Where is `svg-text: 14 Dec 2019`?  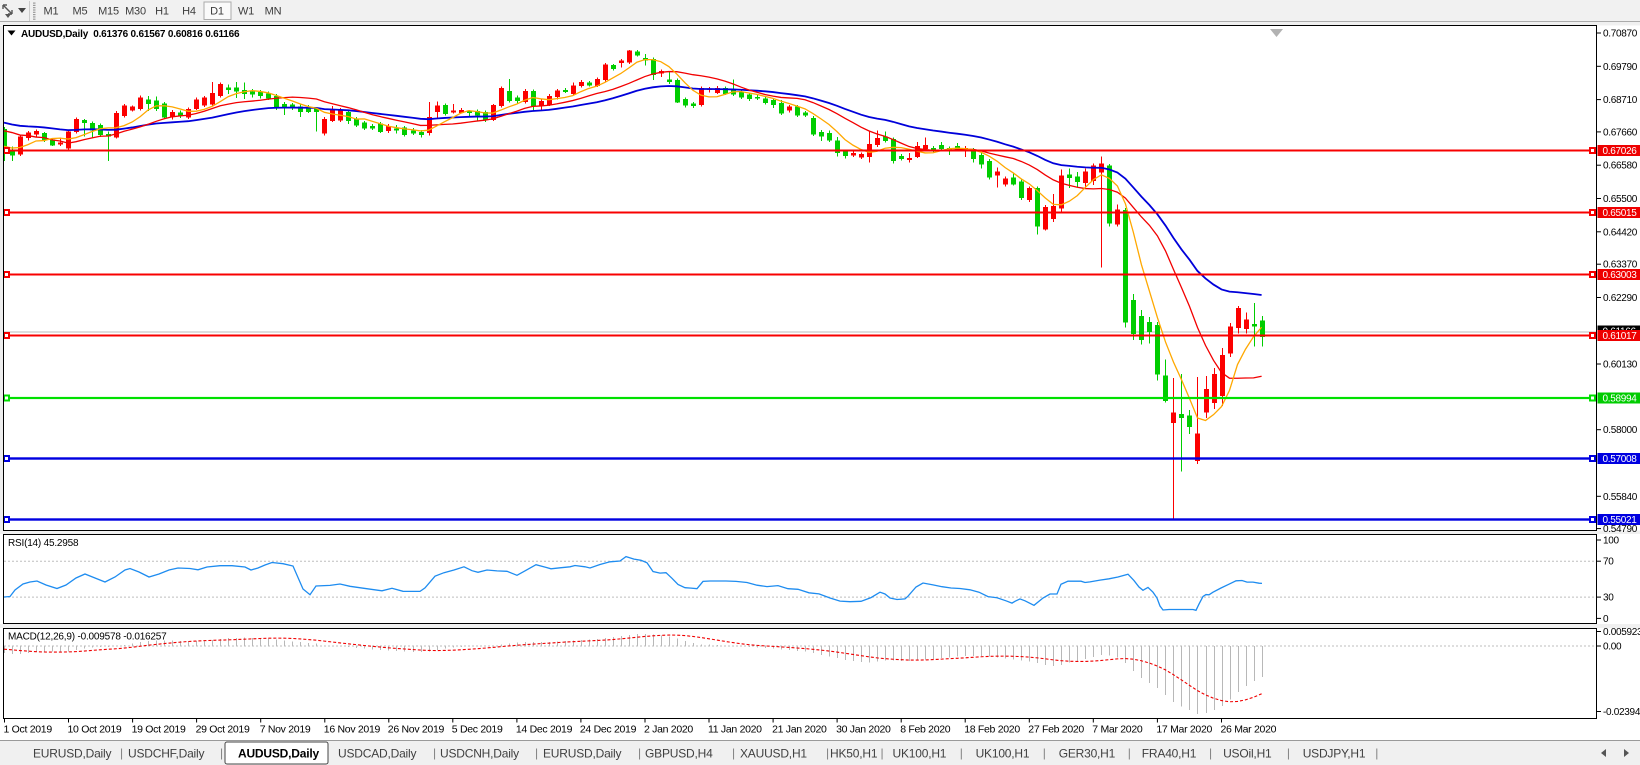
svg-text: 14 Dec 2019 is located at coordinates (544, 730).